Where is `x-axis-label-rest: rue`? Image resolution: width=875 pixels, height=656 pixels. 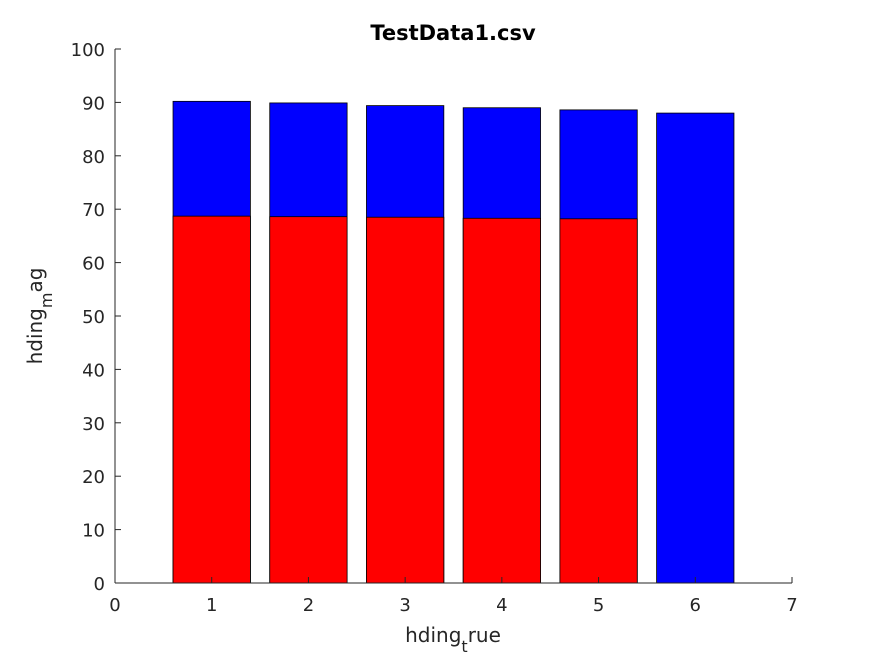
x-axis-label-rest: rue is located at coordinates (484, 635).